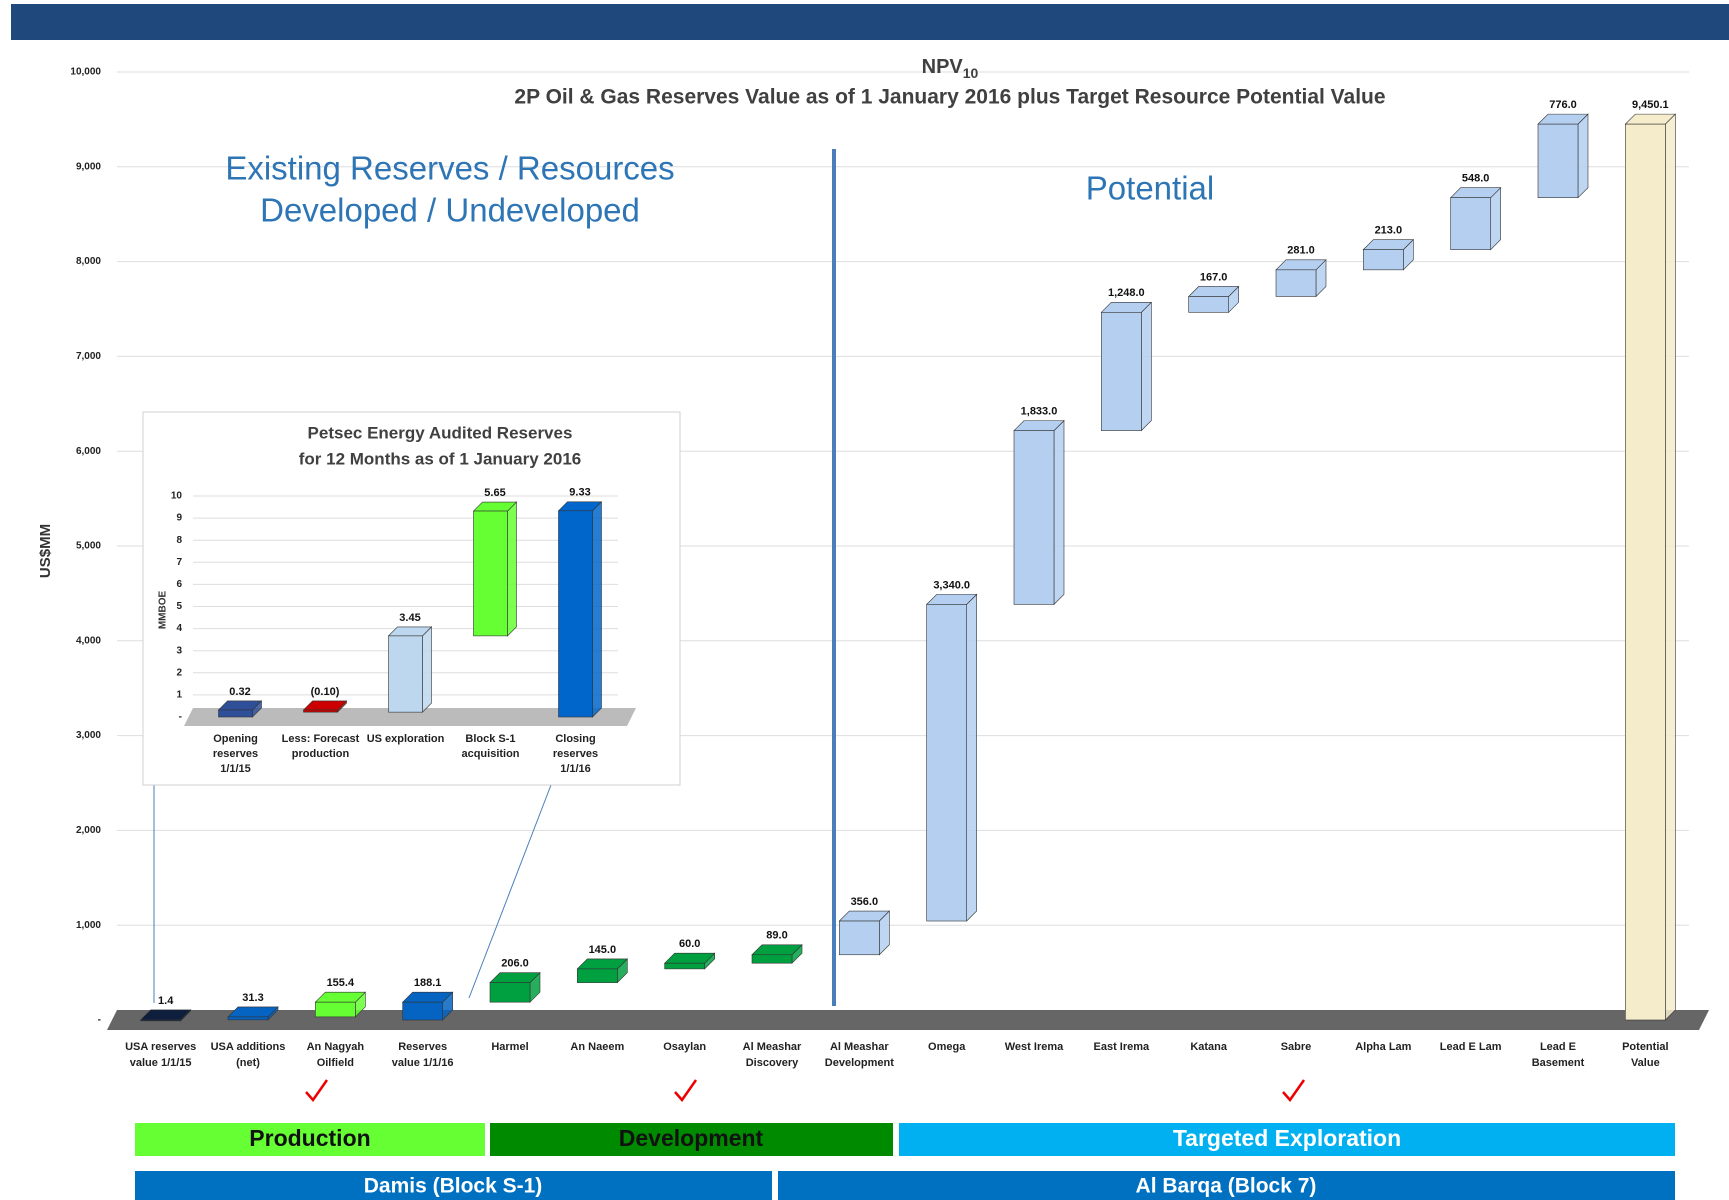 The width and height of the screenshot is (1729, 1200). What do you see at coordinates (870, 22) in the screenshot?
I see `header-bar` at bounding box center [870, 22].